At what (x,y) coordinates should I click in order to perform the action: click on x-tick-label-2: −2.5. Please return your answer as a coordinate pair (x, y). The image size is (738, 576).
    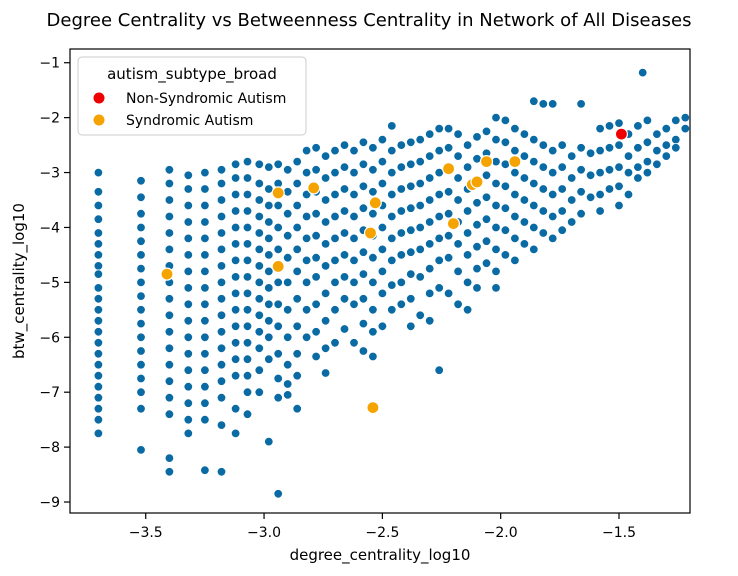
    Looking at the image, I should click on (382, 533).